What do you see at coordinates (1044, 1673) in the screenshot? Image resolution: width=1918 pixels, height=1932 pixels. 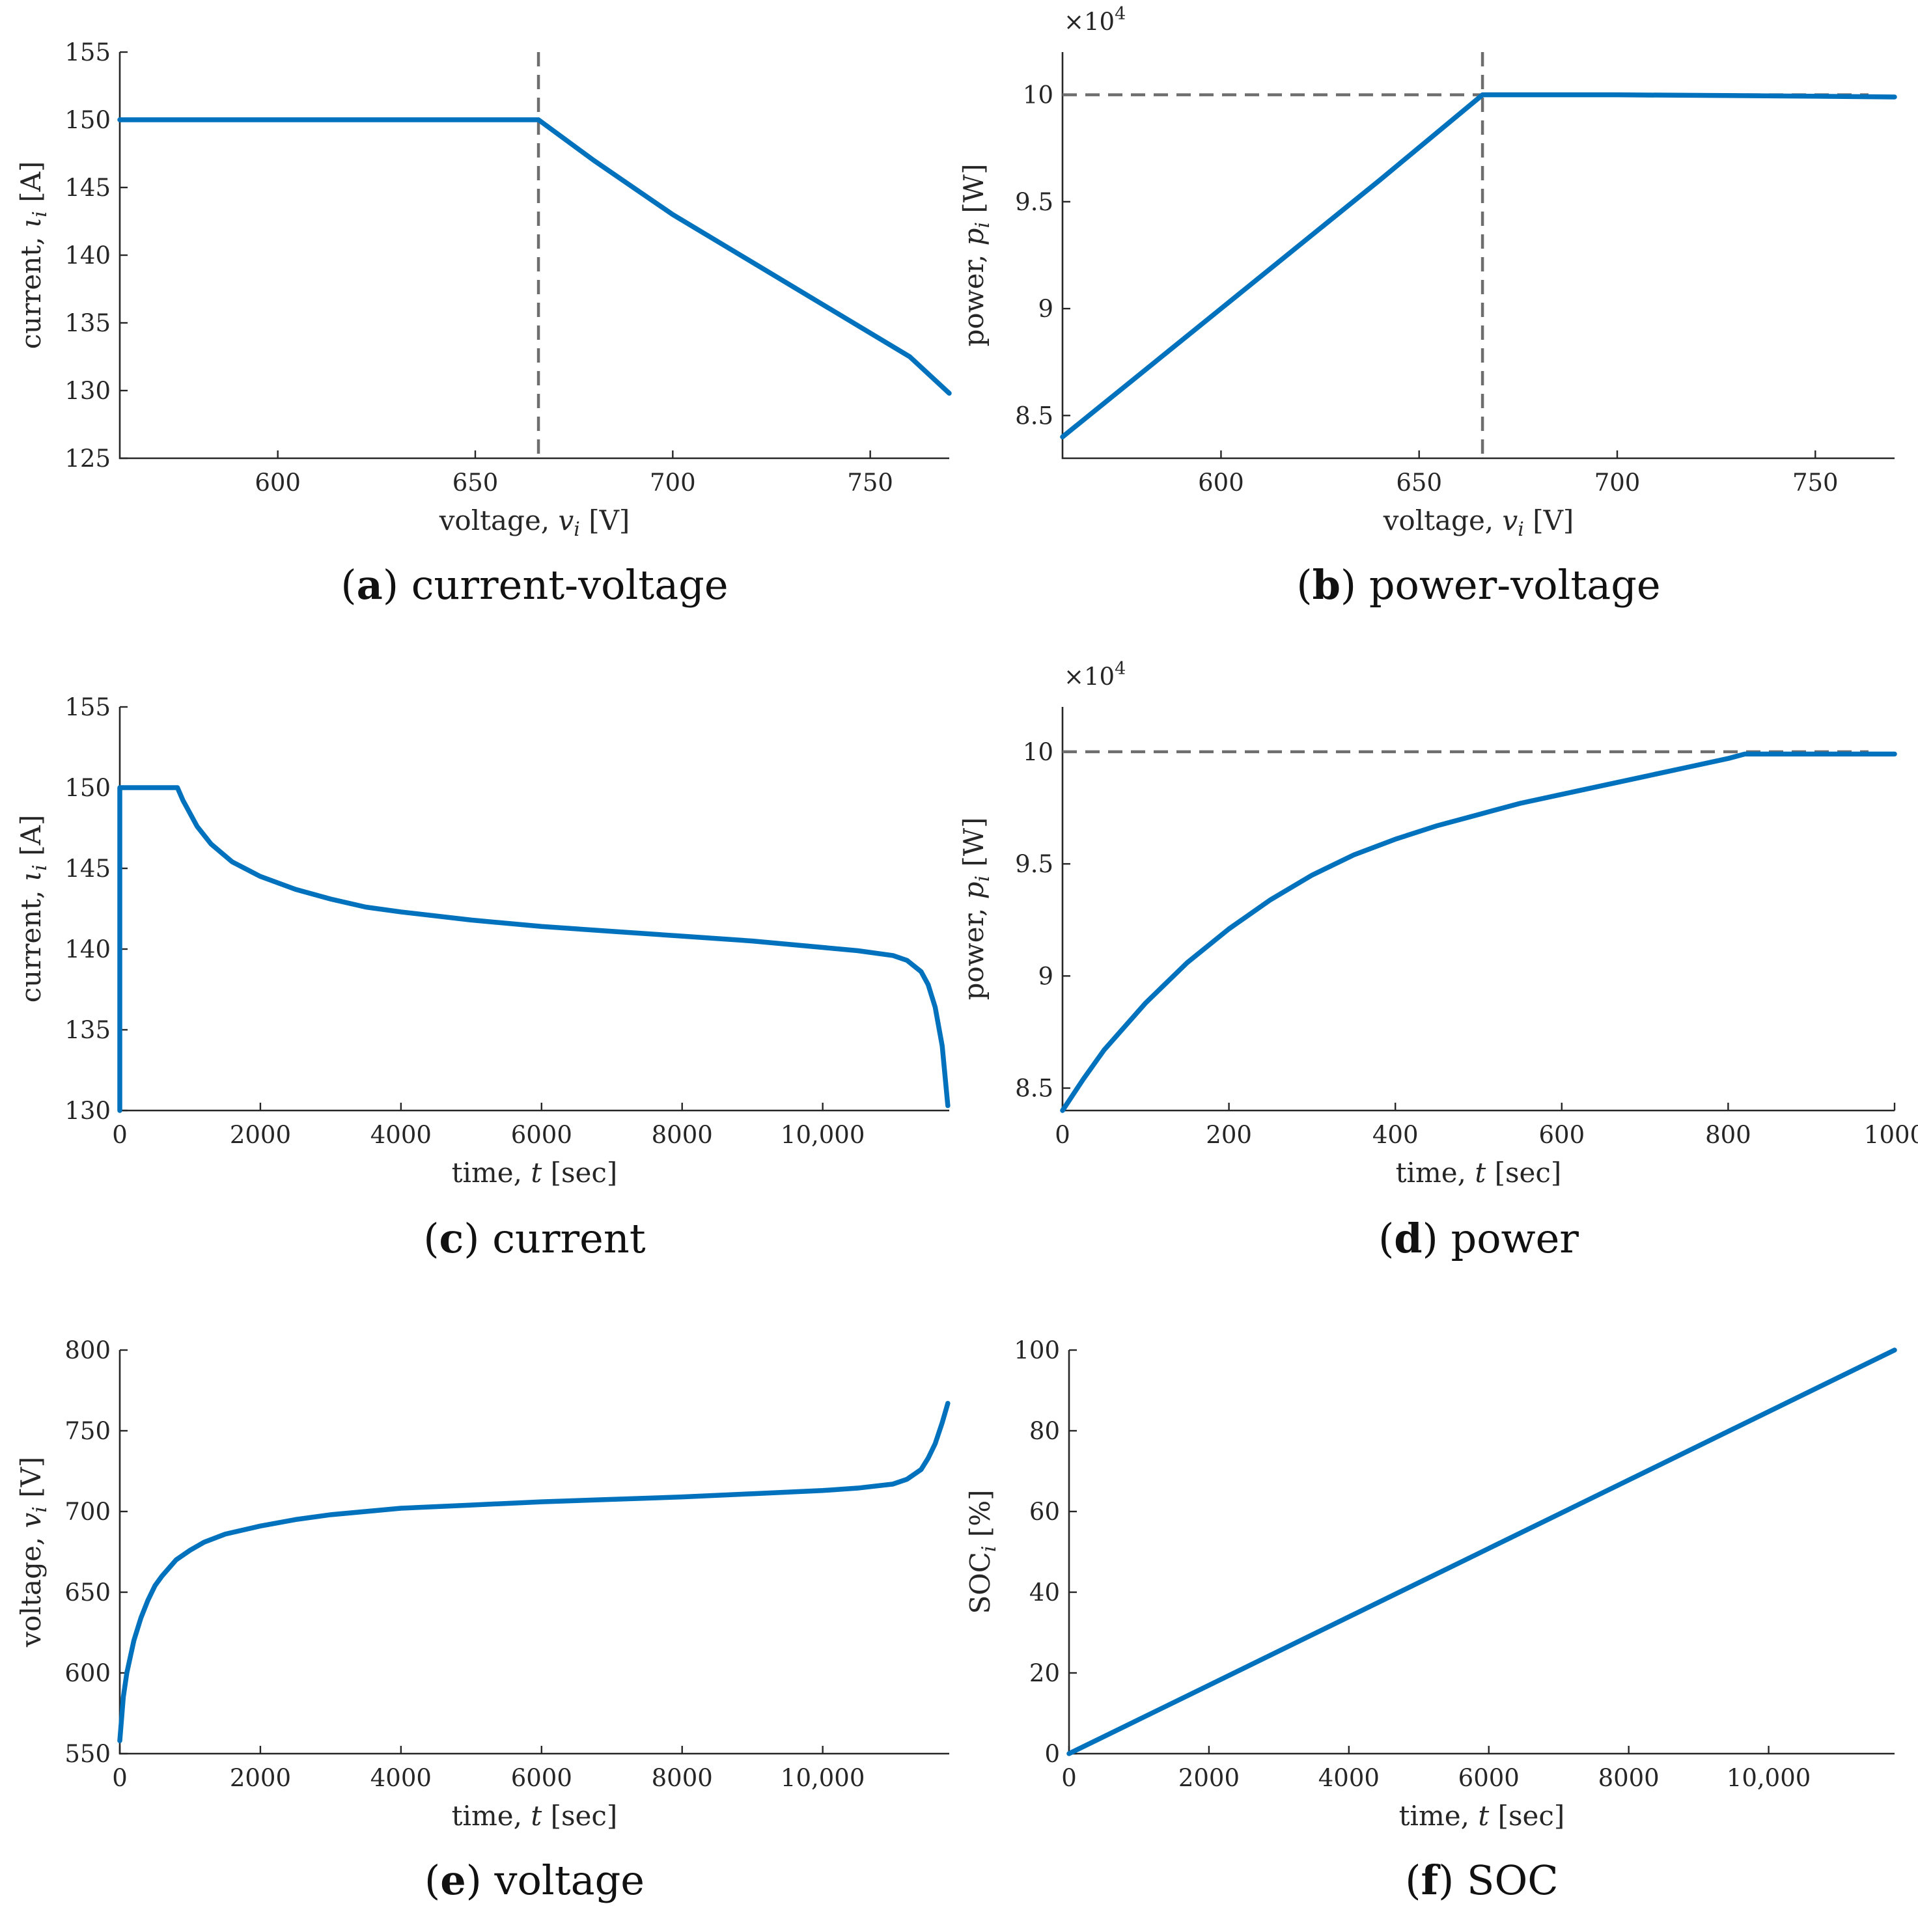 I see `ytick-label: 20` at bounding box center [1044, 1673].